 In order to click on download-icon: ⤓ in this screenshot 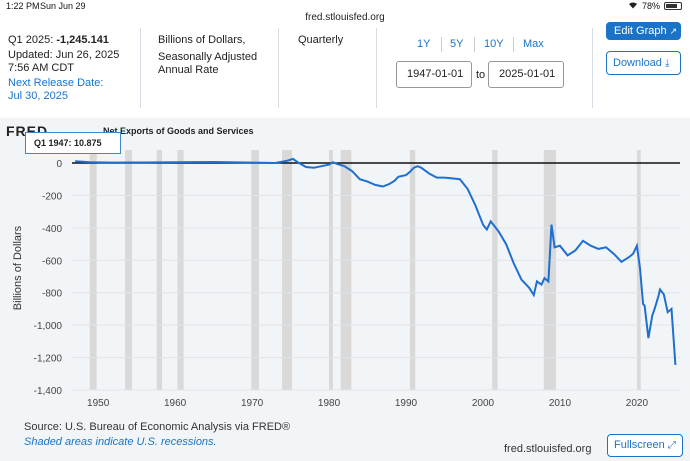, I will do `click(667, 63)`.